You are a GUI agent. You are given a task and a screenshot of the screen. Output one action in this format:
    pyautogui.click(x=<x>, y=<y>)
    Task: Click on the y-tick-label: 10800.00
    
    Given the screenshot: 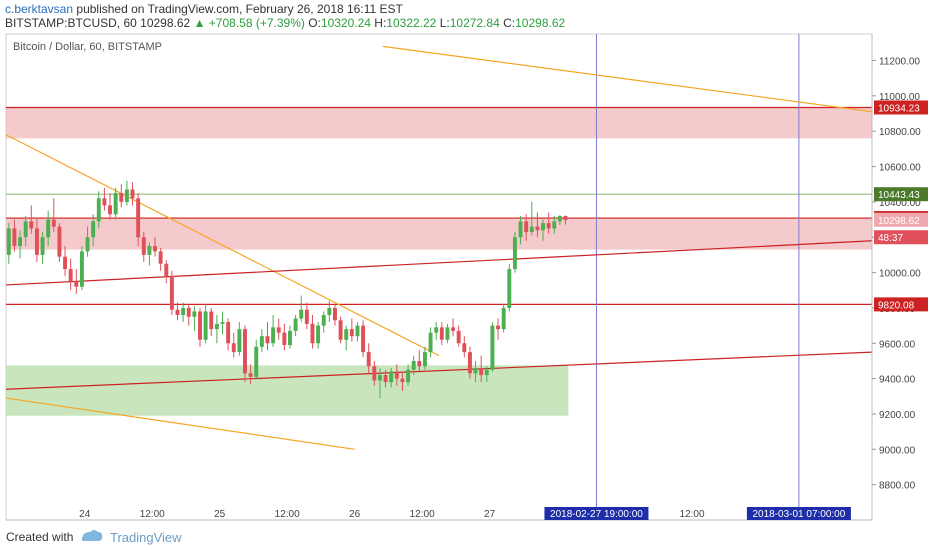 What is the action you would take?
    pyautogui.click(x=900, y=132)
    